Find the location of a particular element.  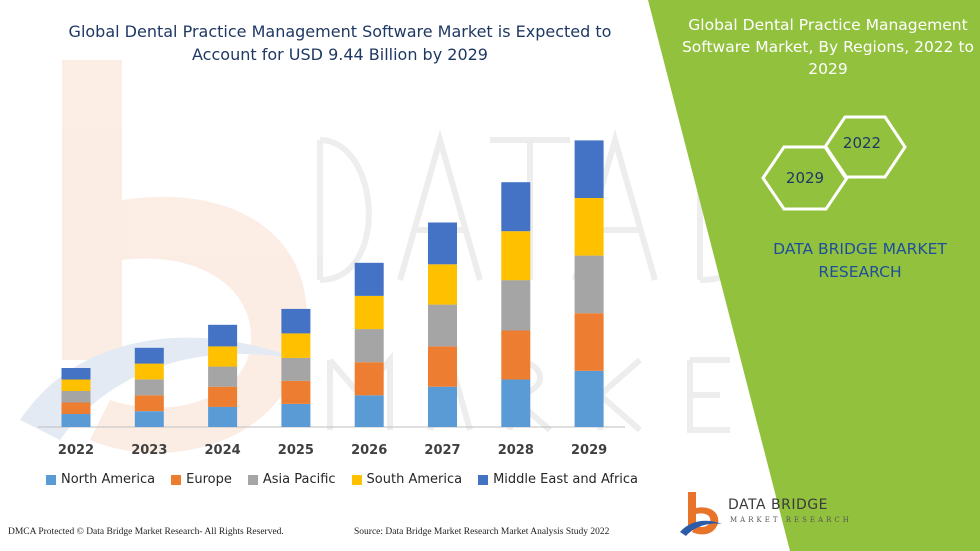

legend-item-north-america: North America is located at coordinates (100, 479).